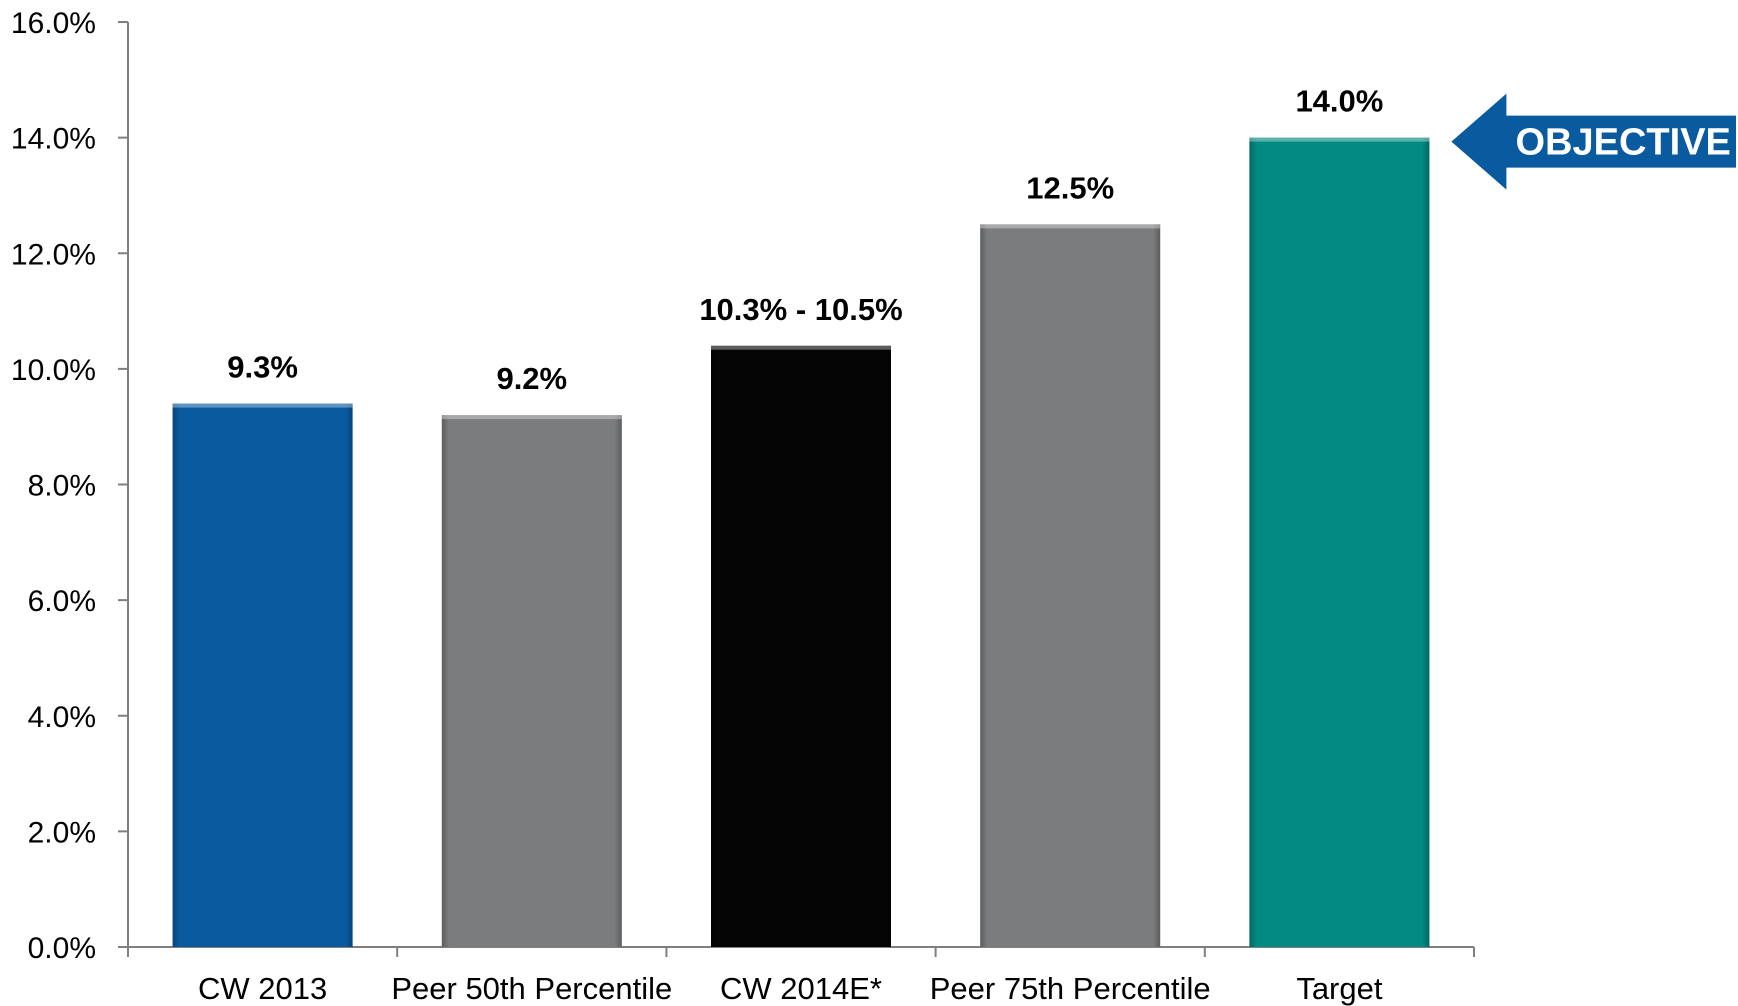 The height and width of the screenshot is (1006, 1738). What do you see at coordinates (62, 486) in the screenshot?
I see `y-tick-label: 8.0%` at bounding box center [62, 486].